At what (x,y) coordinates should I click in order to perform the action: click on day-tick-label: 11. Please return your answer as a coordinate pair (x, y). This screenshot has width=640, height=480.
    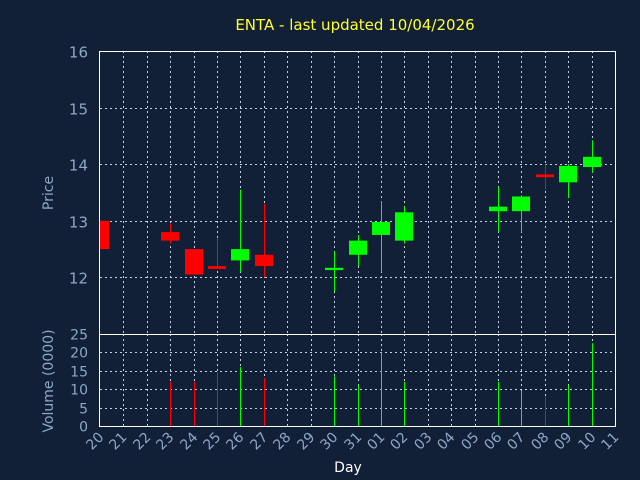
    Looking at the image, I should click on (610, 442).